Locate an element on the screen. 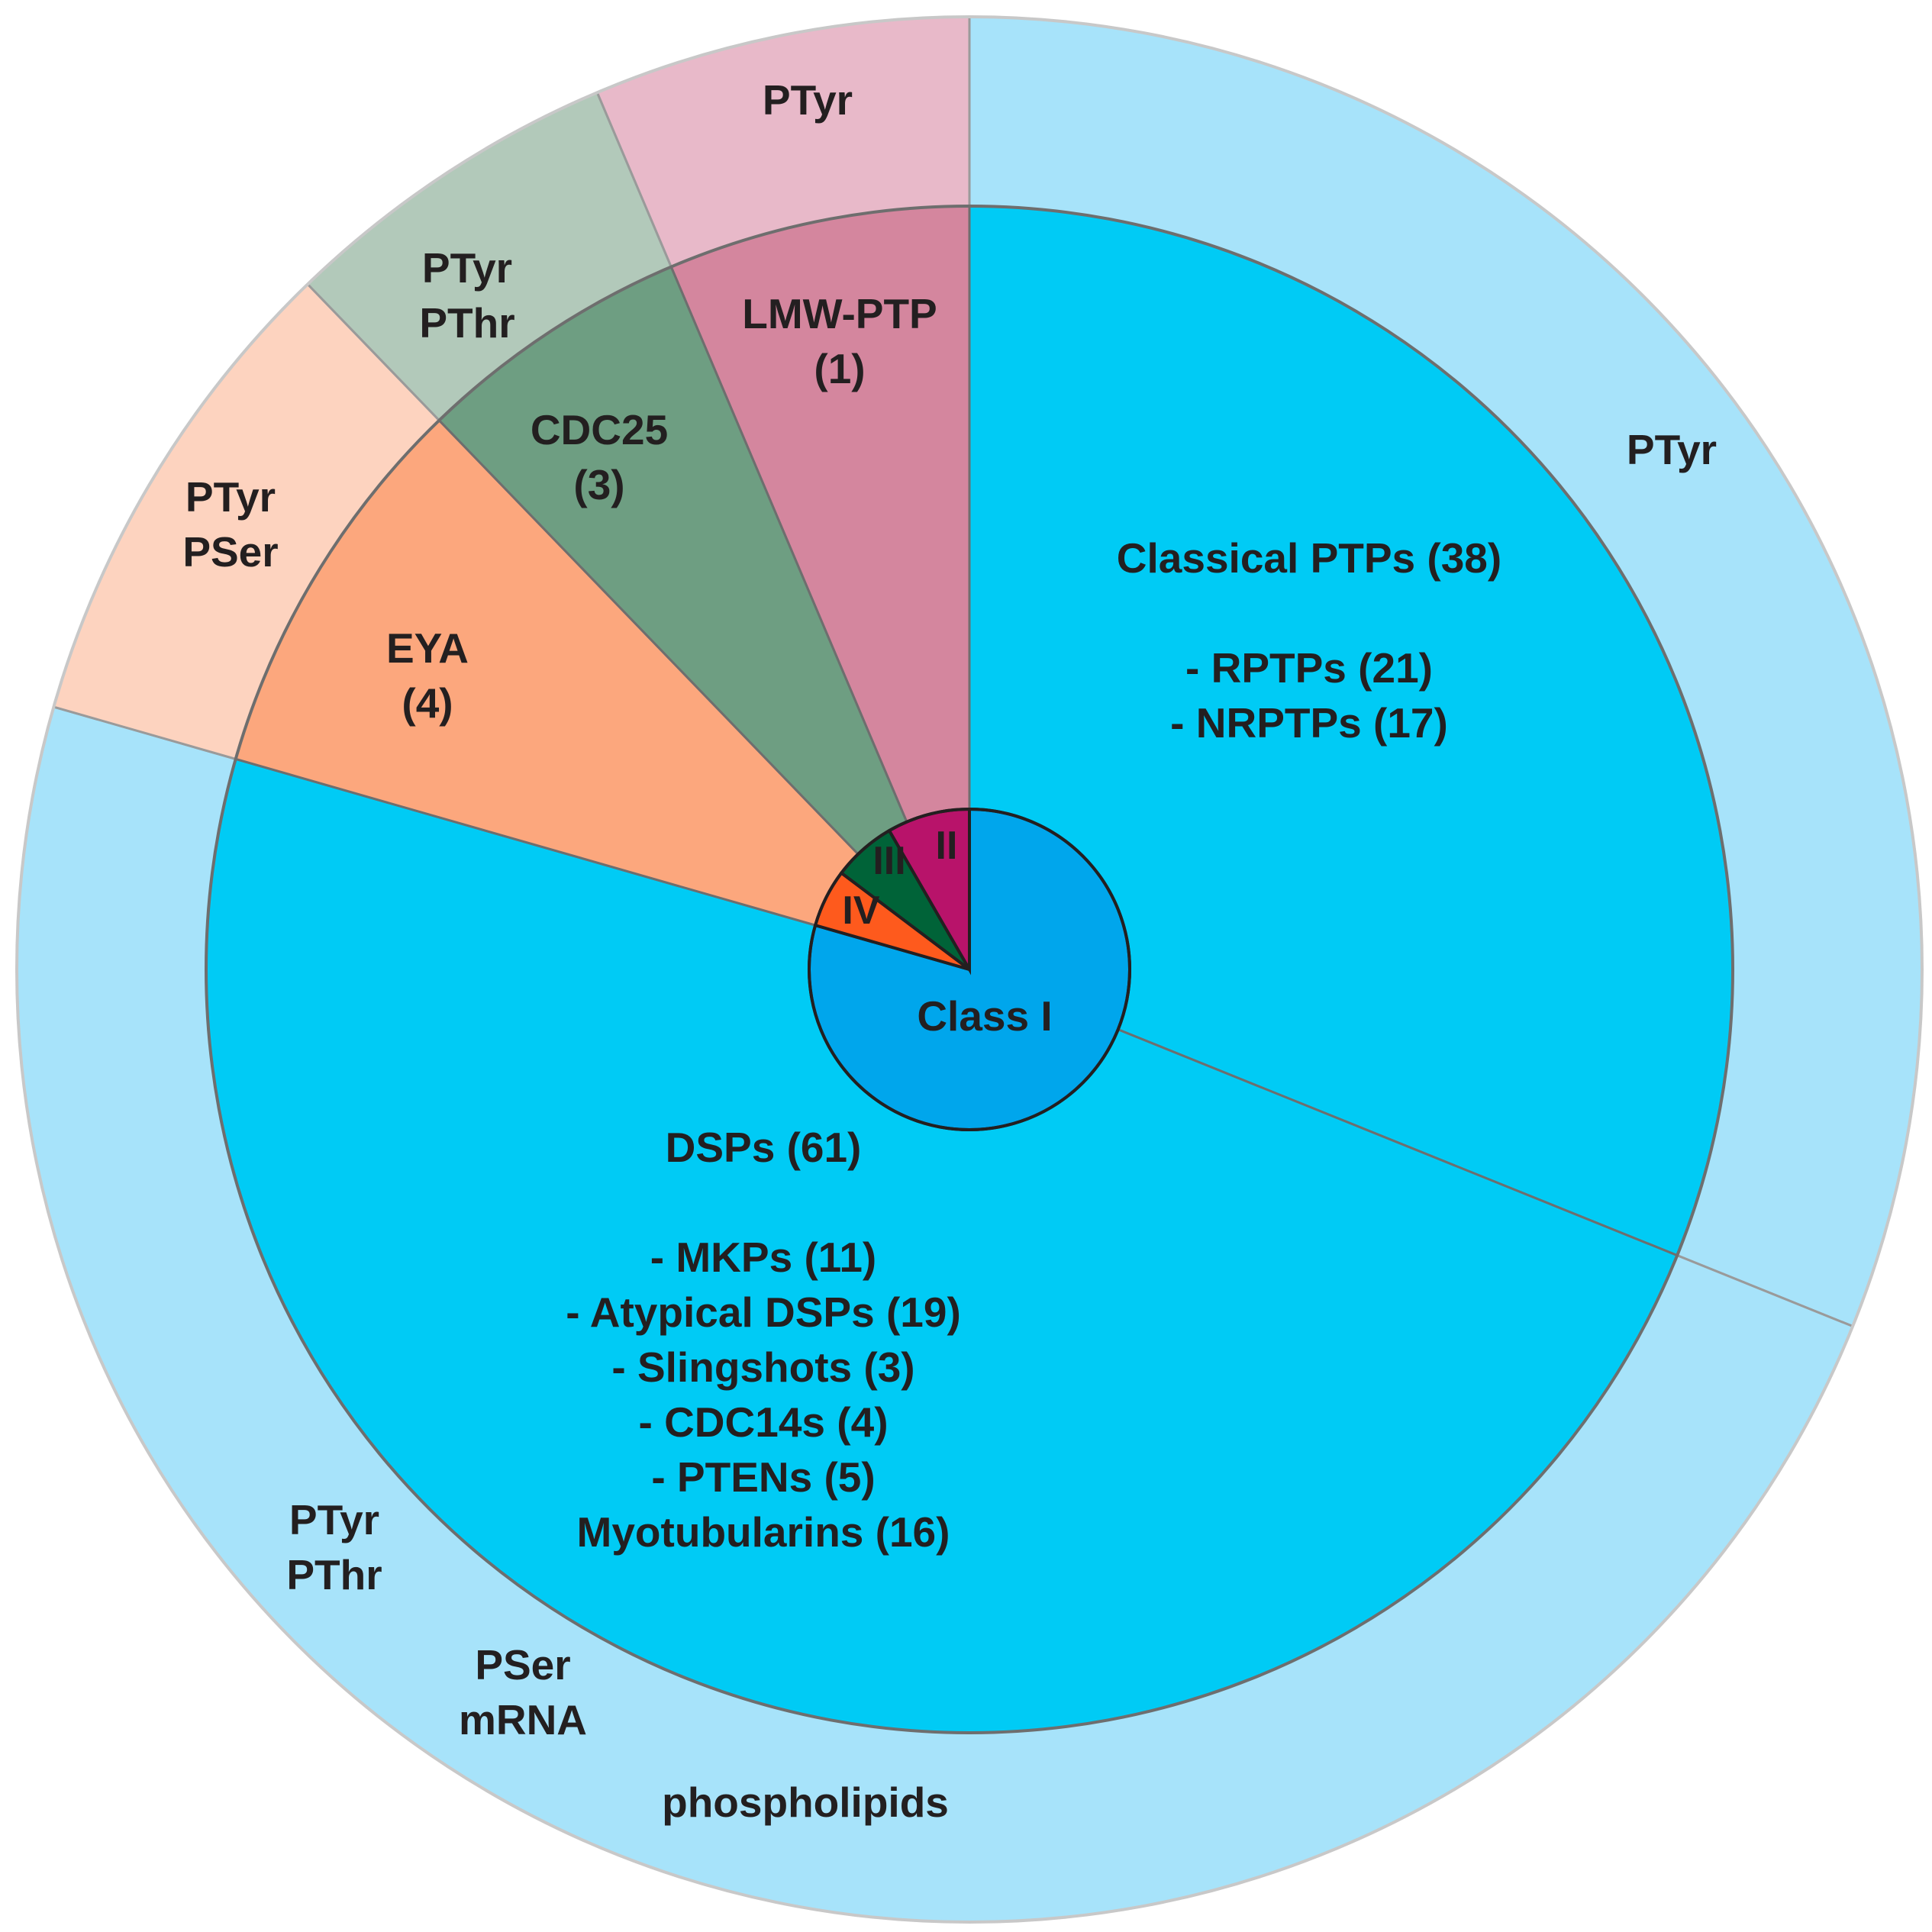 This screenshot has height=1932, width=1932. label-outer-cdc25: PTyr PThr is located at coordinates (466, 295).